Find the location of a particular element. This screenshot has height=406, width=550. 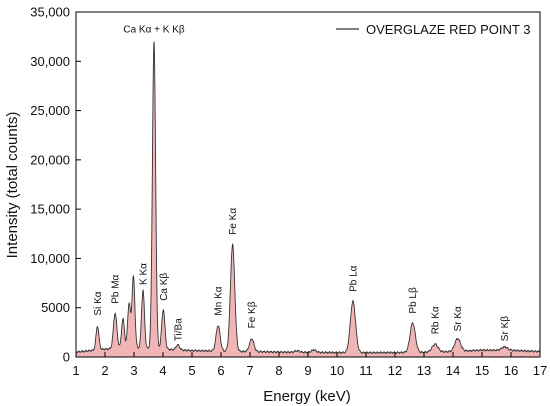

x-tick-label: 16 is located at coordinates (511, 370).